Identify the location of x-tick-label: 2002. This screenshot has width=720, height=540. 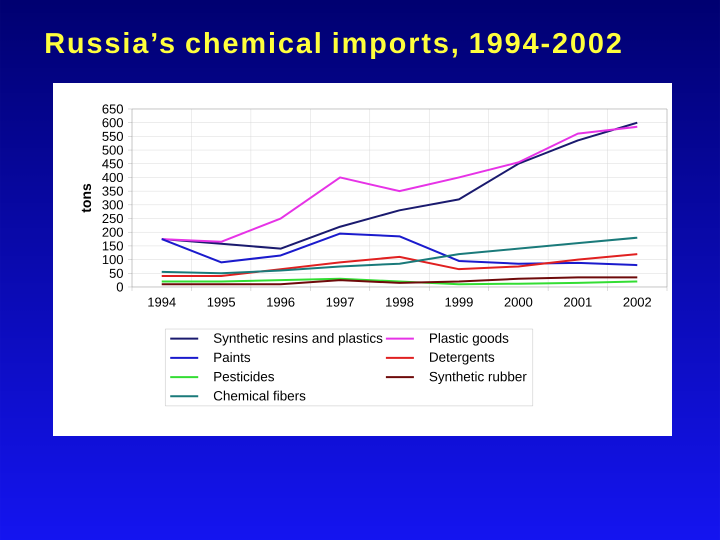
(638, 302).